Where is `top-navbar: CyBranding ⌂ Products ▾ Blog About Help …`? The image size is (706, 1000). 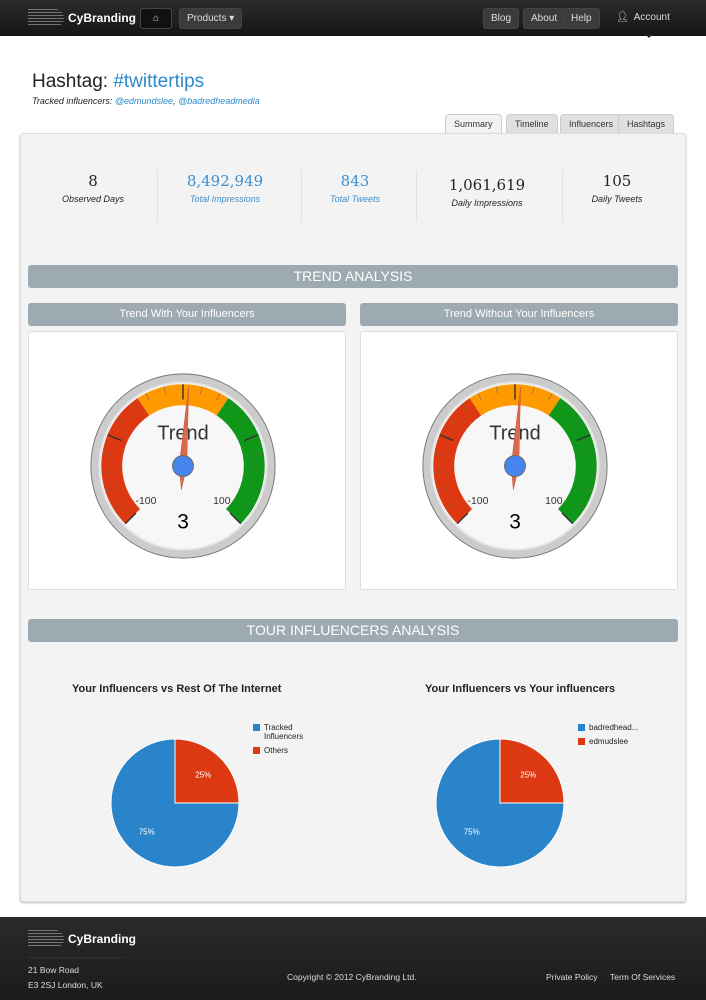 top-navbar: CyBranding ⌂ Products ▾ Blog About Help … is located at coordinates (353, 19).